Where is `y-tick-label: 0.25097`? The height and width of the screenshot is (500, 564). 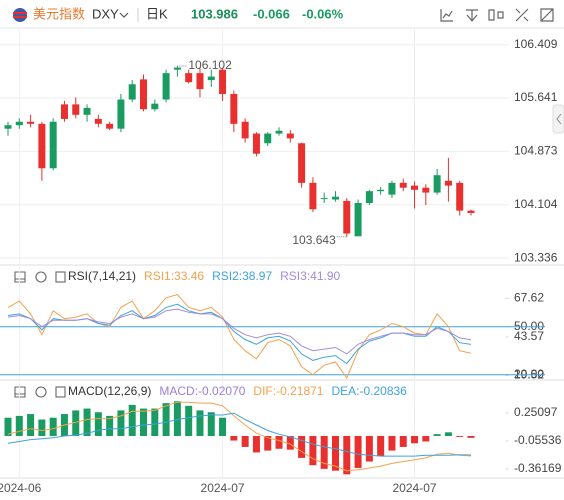 y-tick-label: 0.25097 is located at coordinates (536, 412).